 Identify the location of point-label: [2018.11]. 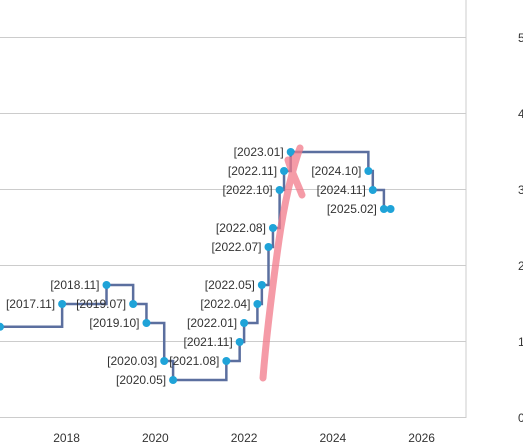
(74, 285).